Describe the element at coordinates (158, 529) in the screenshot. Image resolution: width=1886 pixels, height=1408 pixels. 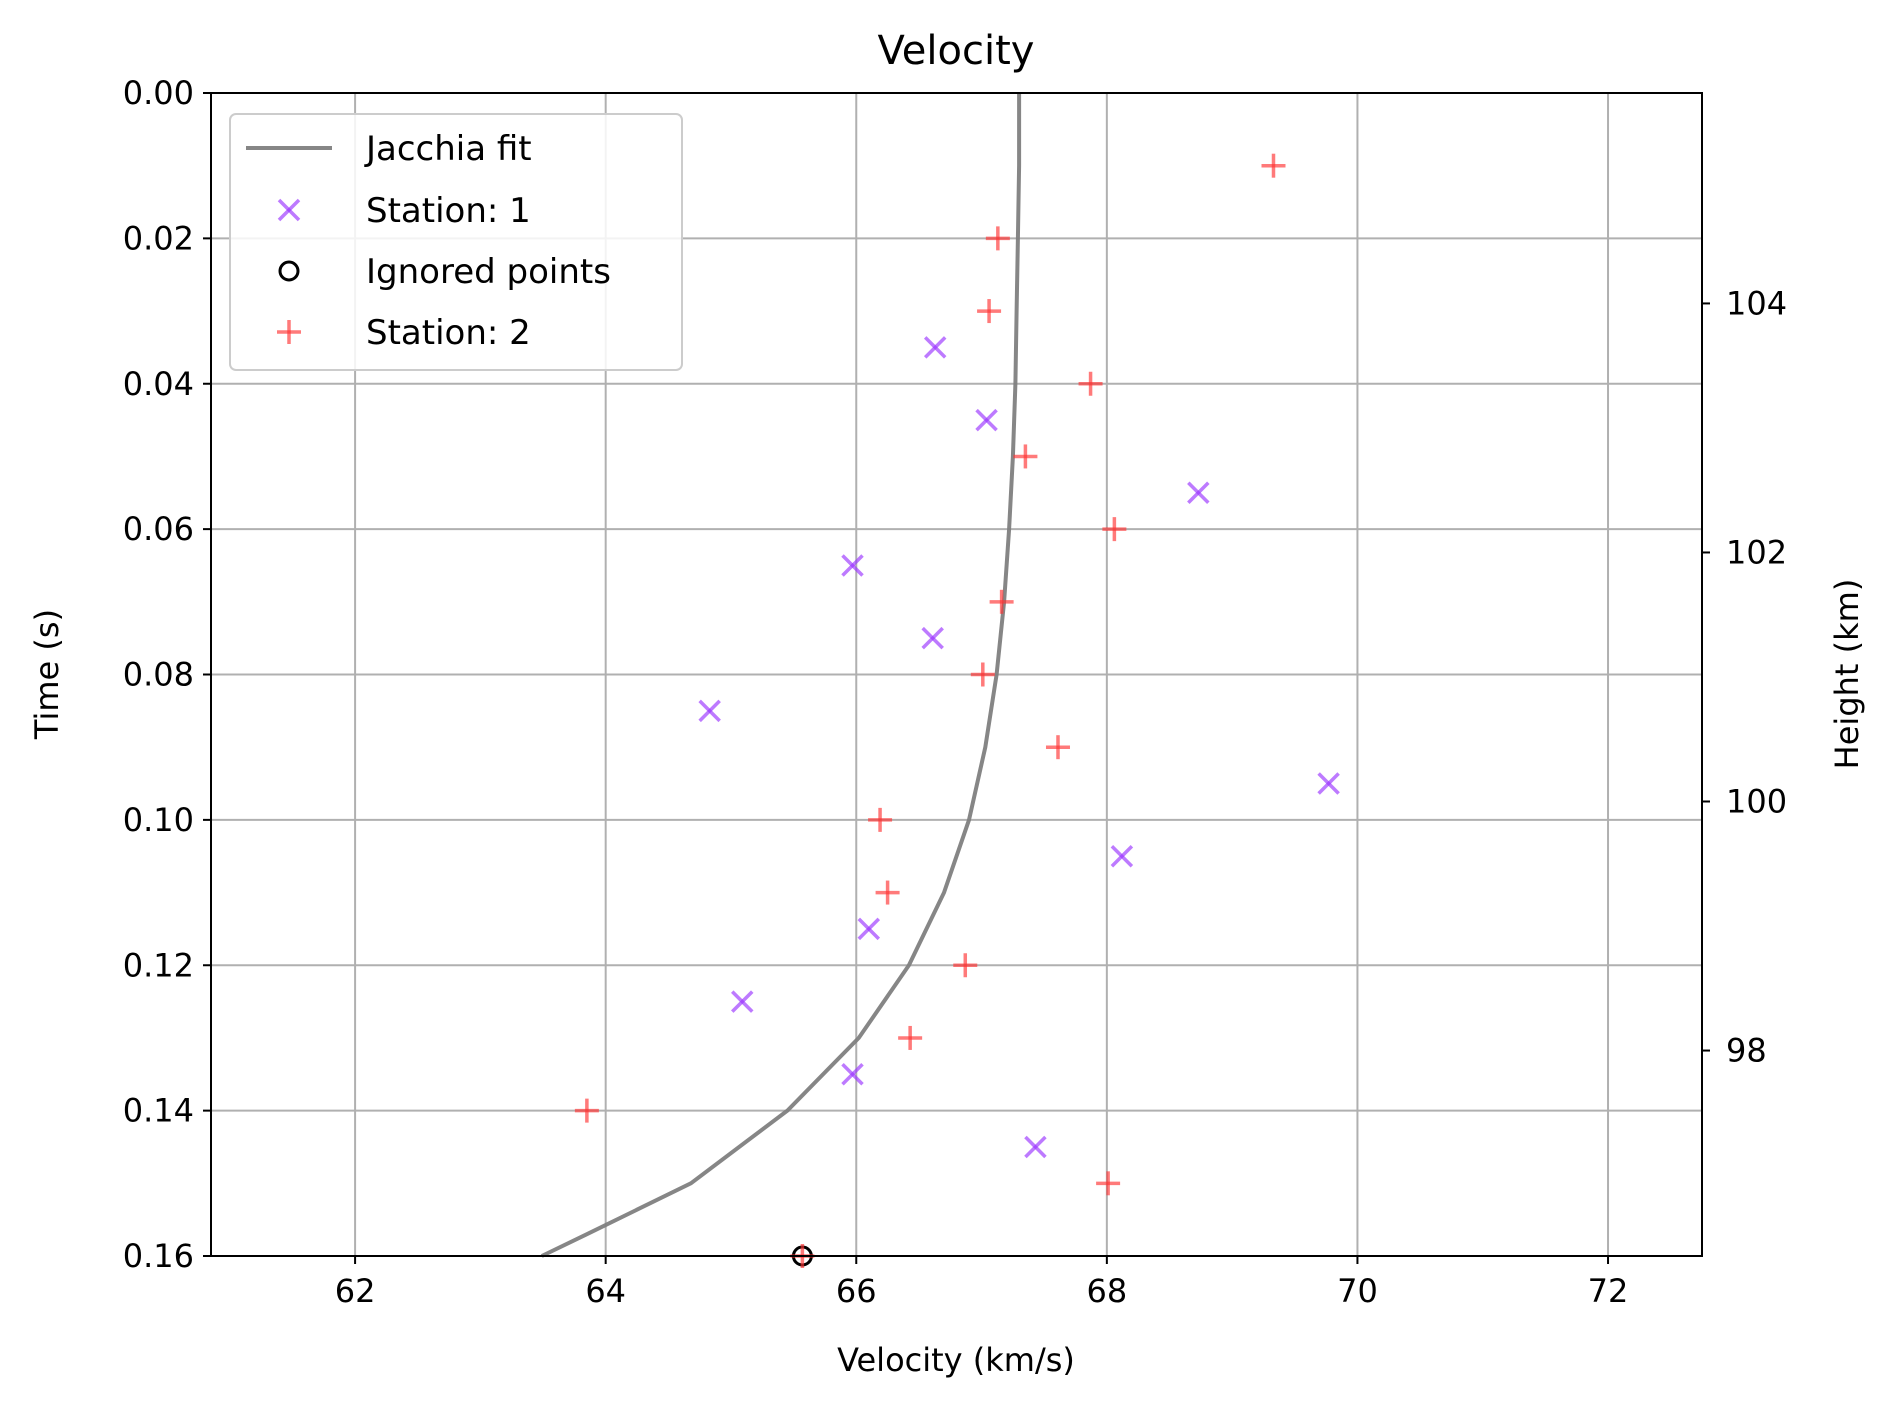
I see `y-tick-label: 0.06` at that location.